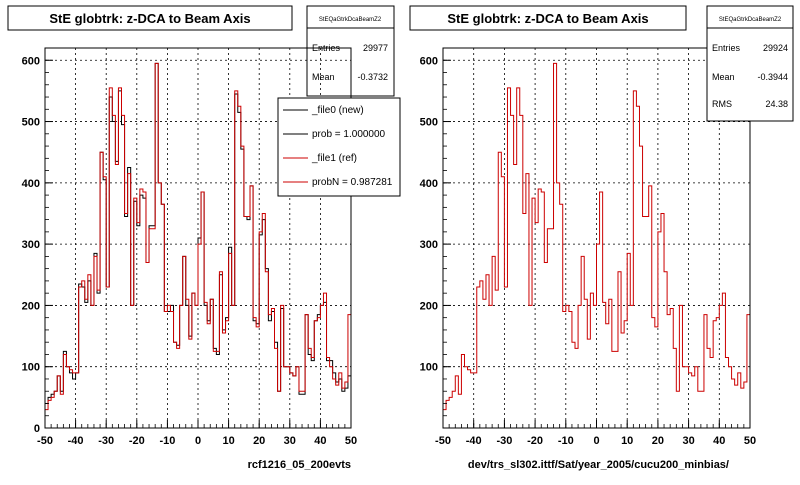  I want to click on left-x-tick-label: 30, so click(290, 441).